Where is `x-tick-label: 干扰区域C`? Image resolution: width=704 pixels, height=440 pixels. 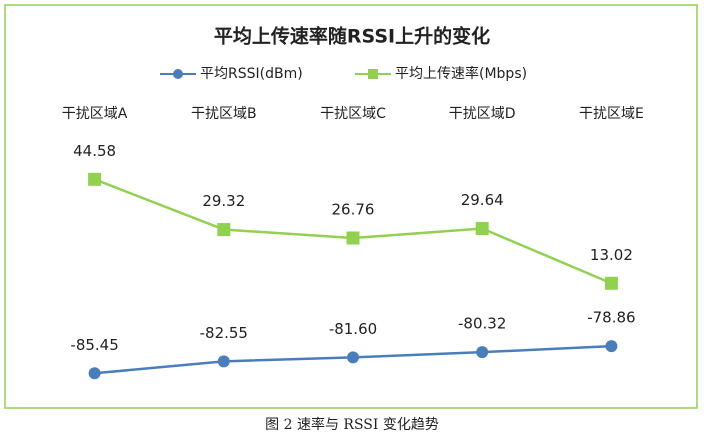 x-tick-label: 干扰区域C is located at coordinates (353, 114).